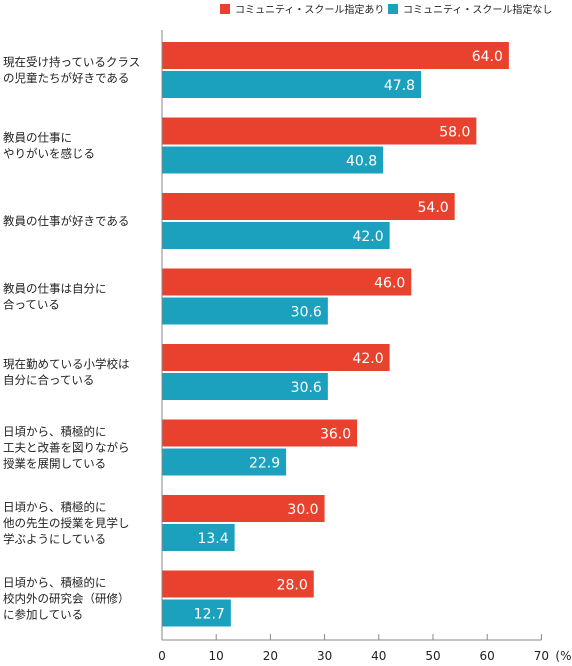 The image size is (572, 666). What do you see at coordinates (55, 289) in the screenshot?
I see `category-label-line: 教員の仕事は自分に` at bounding box center [55, 289].